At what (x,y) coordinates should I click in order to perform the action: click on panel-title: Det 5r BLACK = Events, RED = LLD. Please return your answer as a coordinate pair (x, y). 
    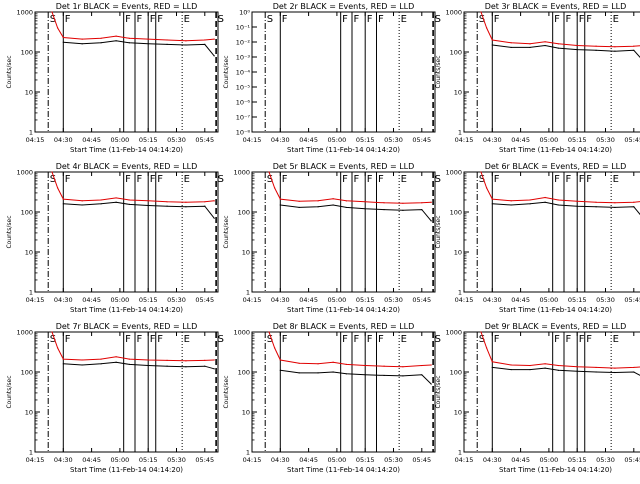
    Looking at the image, I should click on (344, 166).